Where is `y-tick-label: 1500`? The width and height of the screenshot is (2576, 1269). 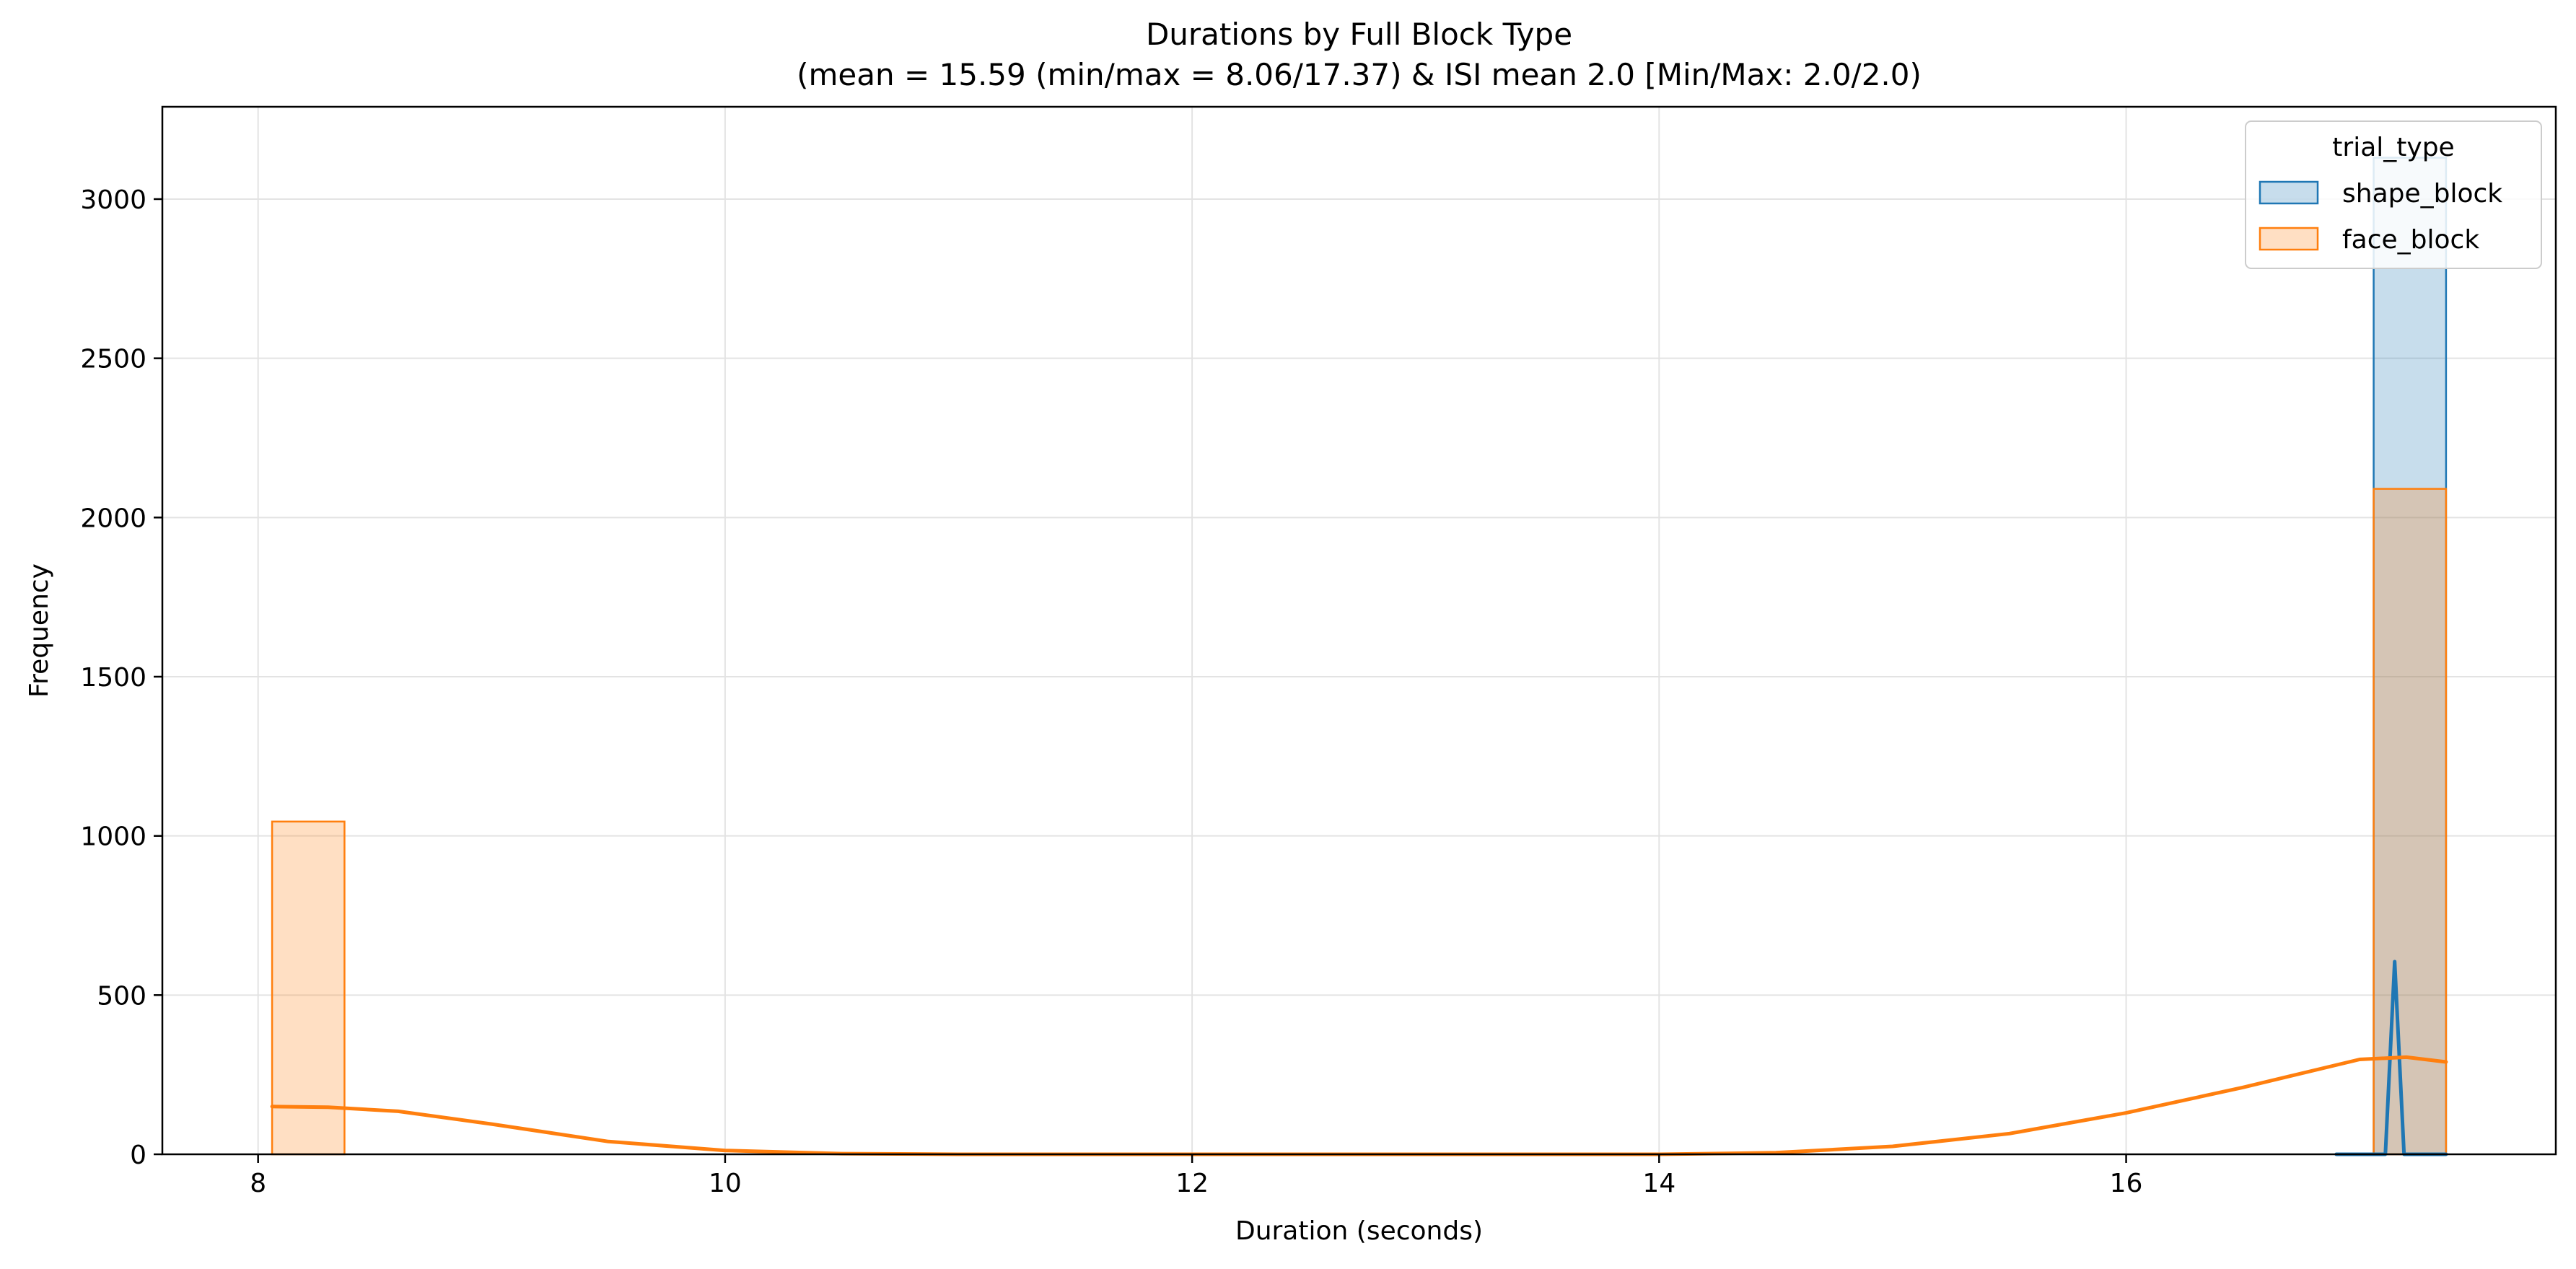
y-tick-label: 1500 is located at coordinates (113, 678).